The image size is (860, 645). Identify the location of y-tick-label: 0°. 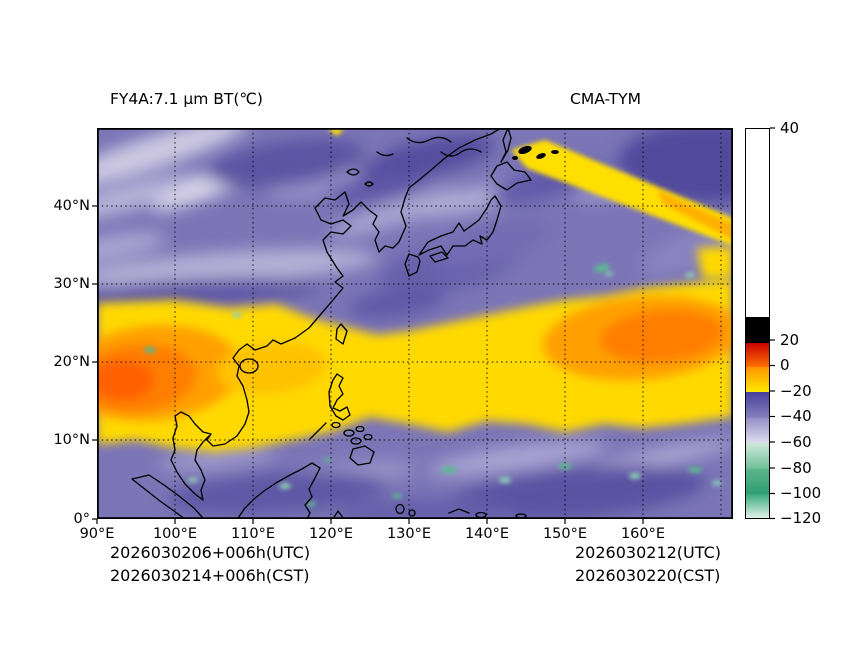
(81, 519).